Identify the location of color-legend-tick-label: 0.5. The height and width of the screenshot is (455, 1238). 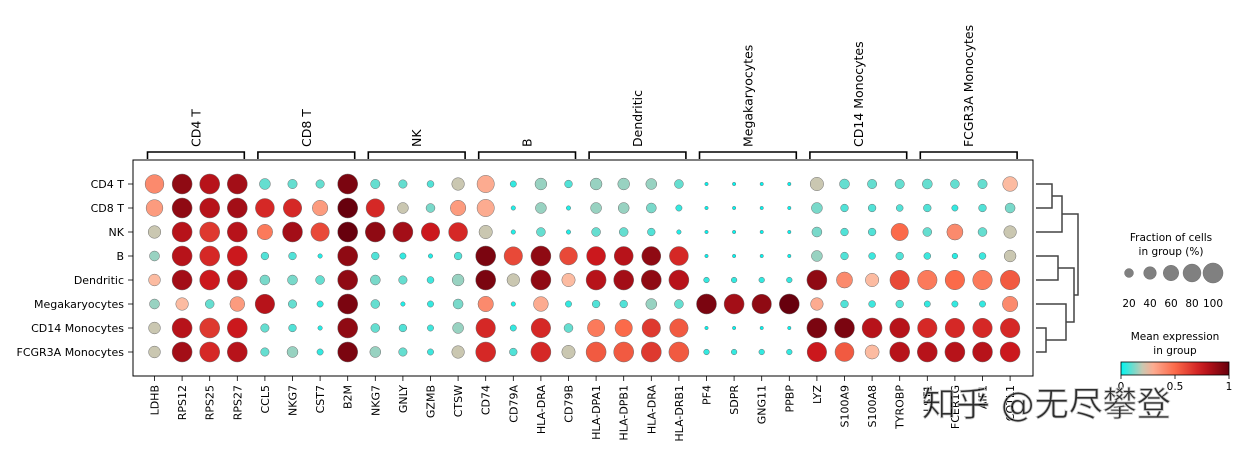
(1175, 387).